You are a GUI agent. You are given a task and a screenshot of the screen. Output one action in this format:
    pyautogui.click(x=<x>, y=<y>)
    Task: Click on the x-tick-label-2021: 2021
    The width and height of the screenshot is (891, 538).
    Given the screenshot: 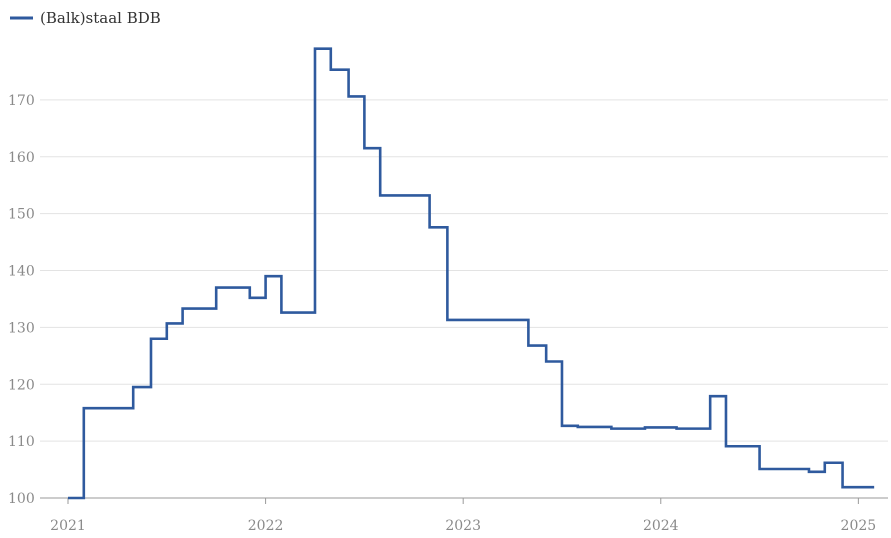 What is the action you would take?
    pyautogui.click(x=68, y=526)
    